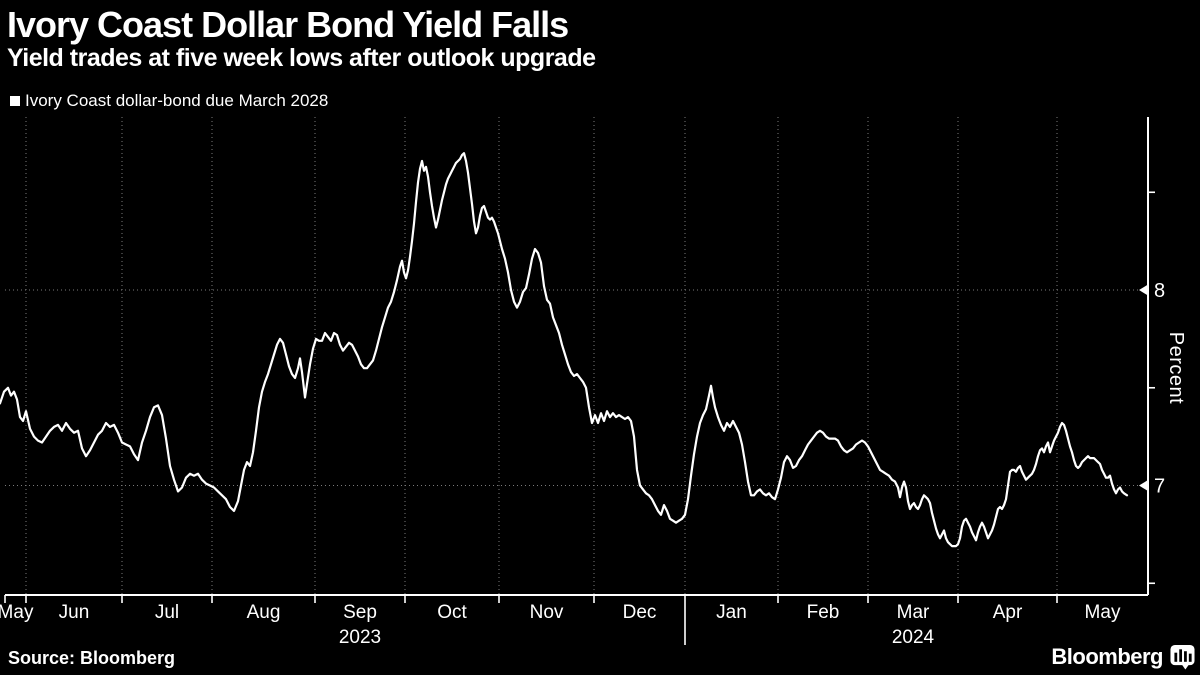 The image size is (1200, 675). Describe the element at coordinates (1107, 656) in the screenshot. I see `bloomberg-wordmark: Bloomberg` at that location.